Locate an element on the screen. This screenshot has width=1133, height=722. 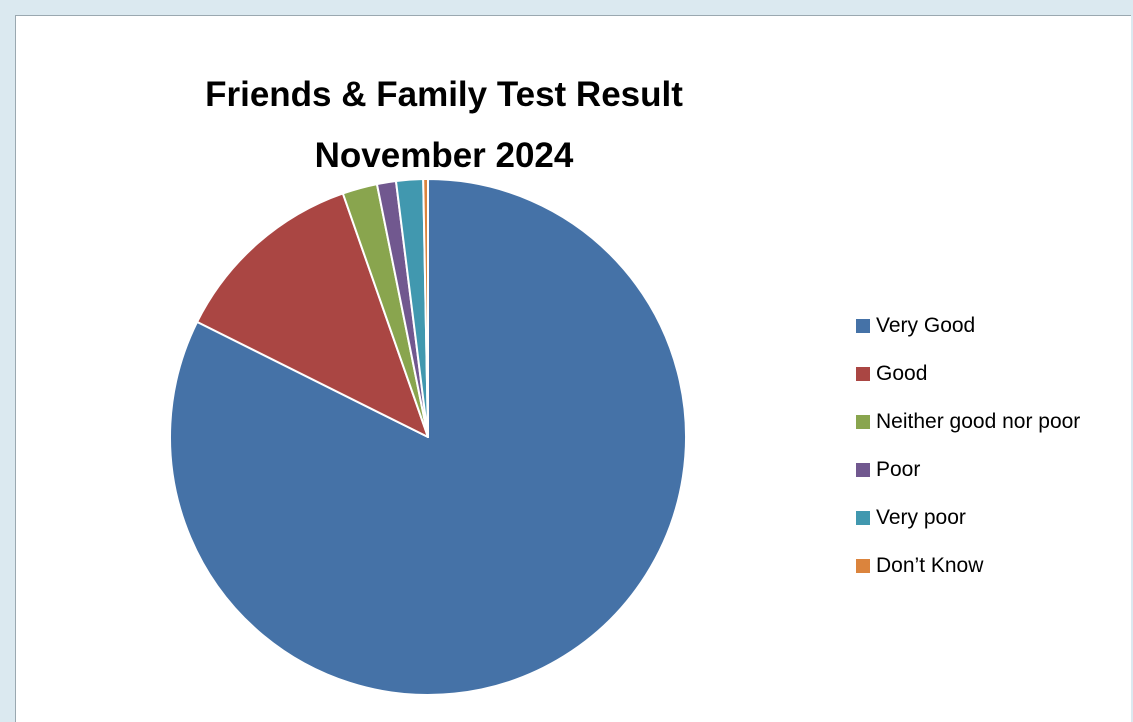
legend-item-very-good: Very Good is located at coordinates (991, 326).